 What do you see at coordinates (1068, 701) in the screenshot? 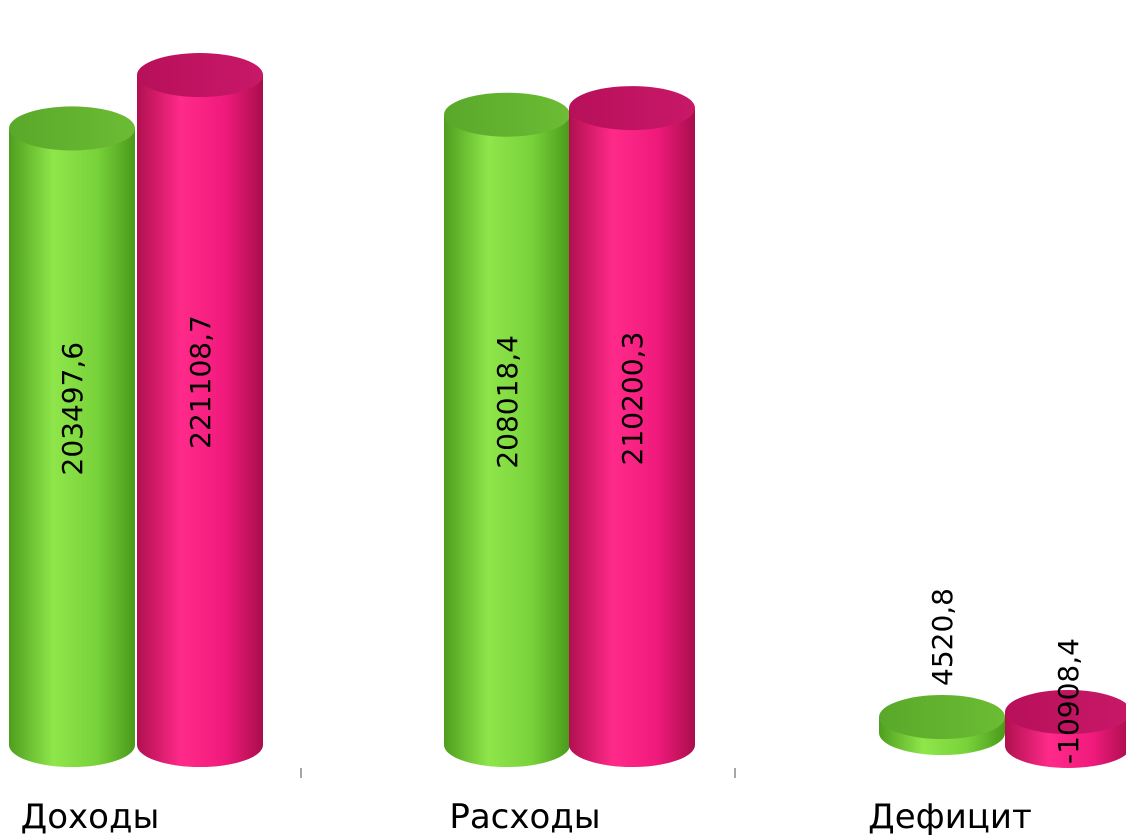
I see `data-label-2-1: -10908,4` at bounding box center [1068, 701].